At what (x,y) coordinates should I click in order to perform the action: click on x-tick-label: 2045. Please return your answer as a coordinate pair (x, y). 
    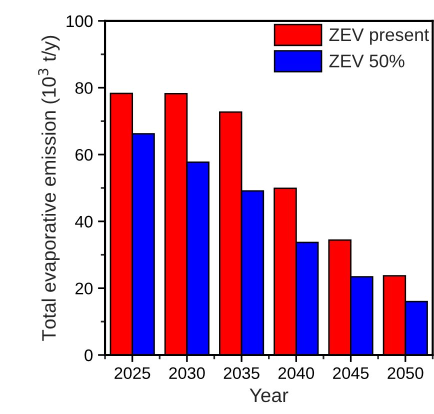
    Looking at the image, I should click on (351, 373).